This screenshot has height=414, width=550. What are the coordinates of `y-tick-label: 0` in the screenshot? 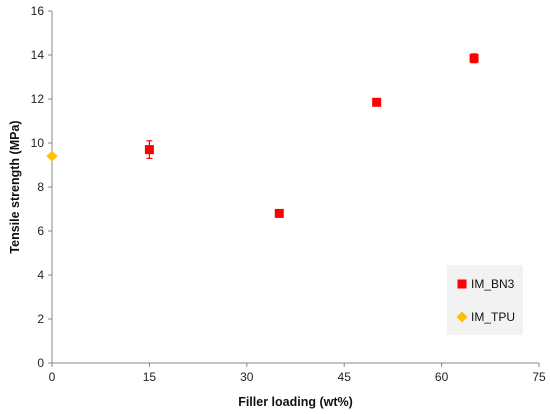 It's located at (40, 363).